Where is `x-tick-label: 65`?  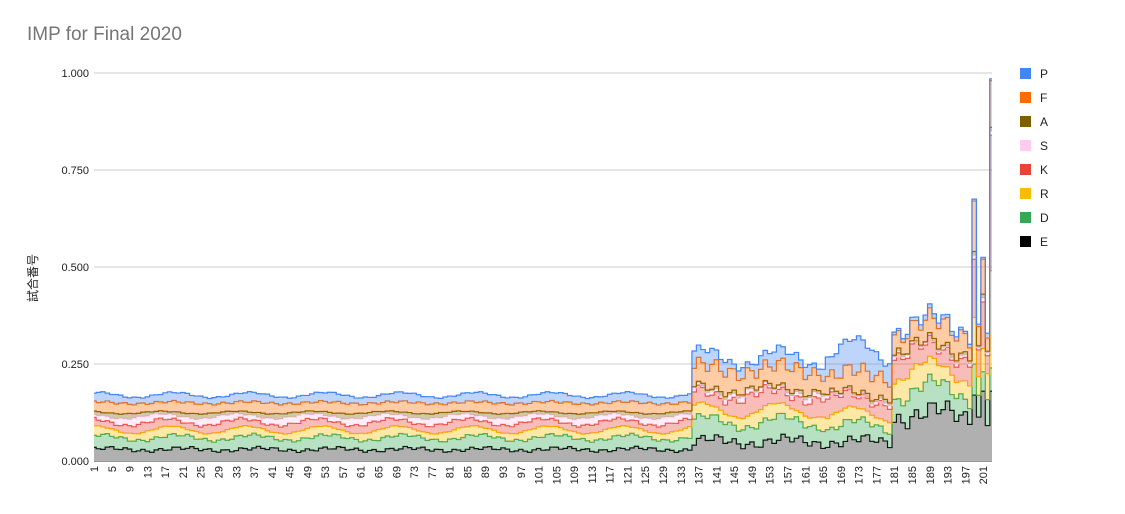 x-tick-label: 65 is located at coordinates (380, 472).